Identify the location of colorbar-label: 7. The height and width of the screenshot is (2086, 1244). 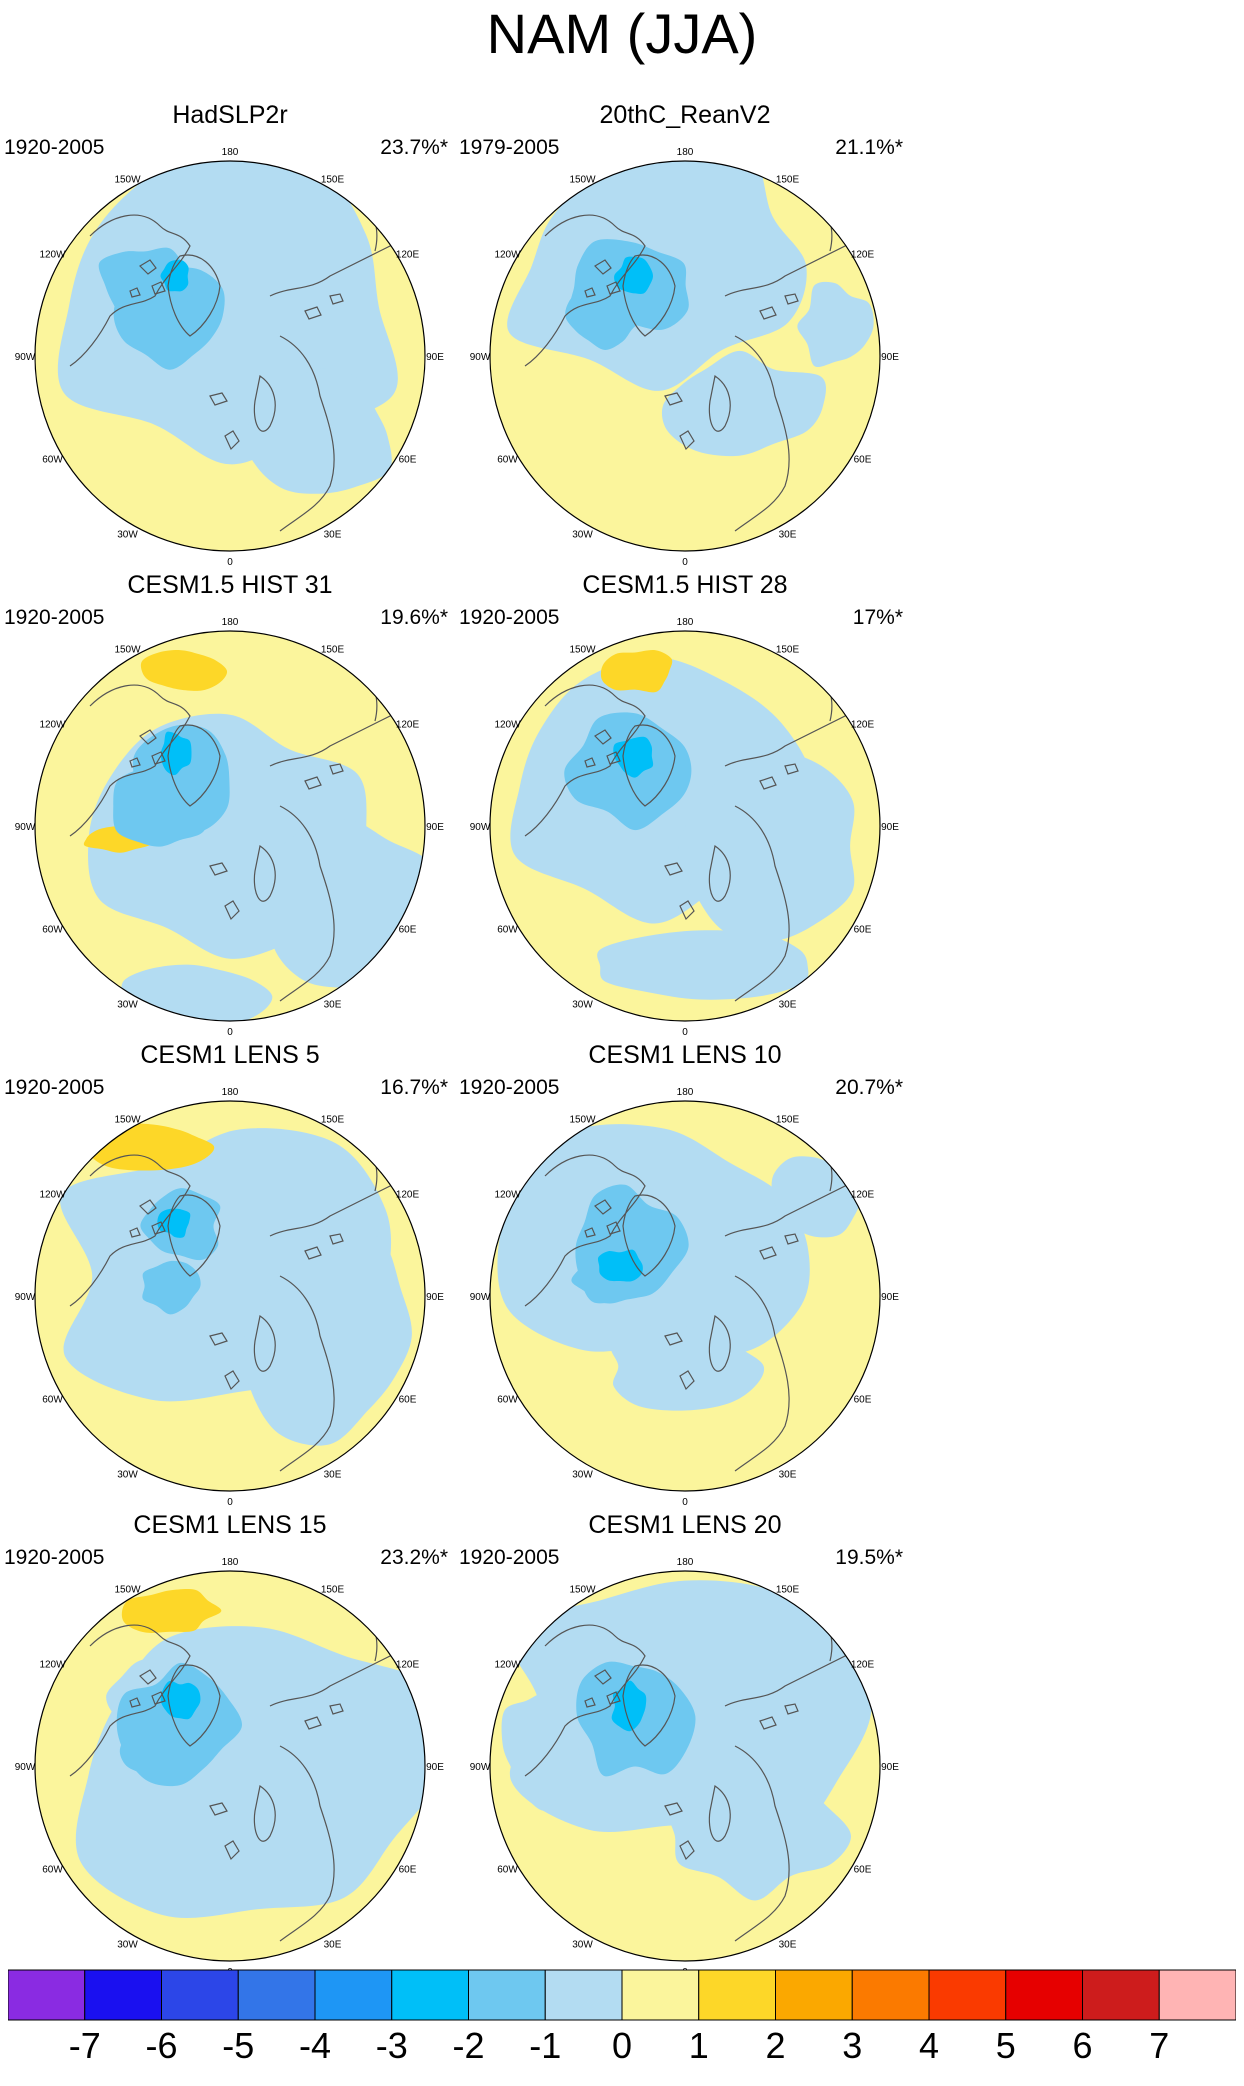
(1159, 2045).